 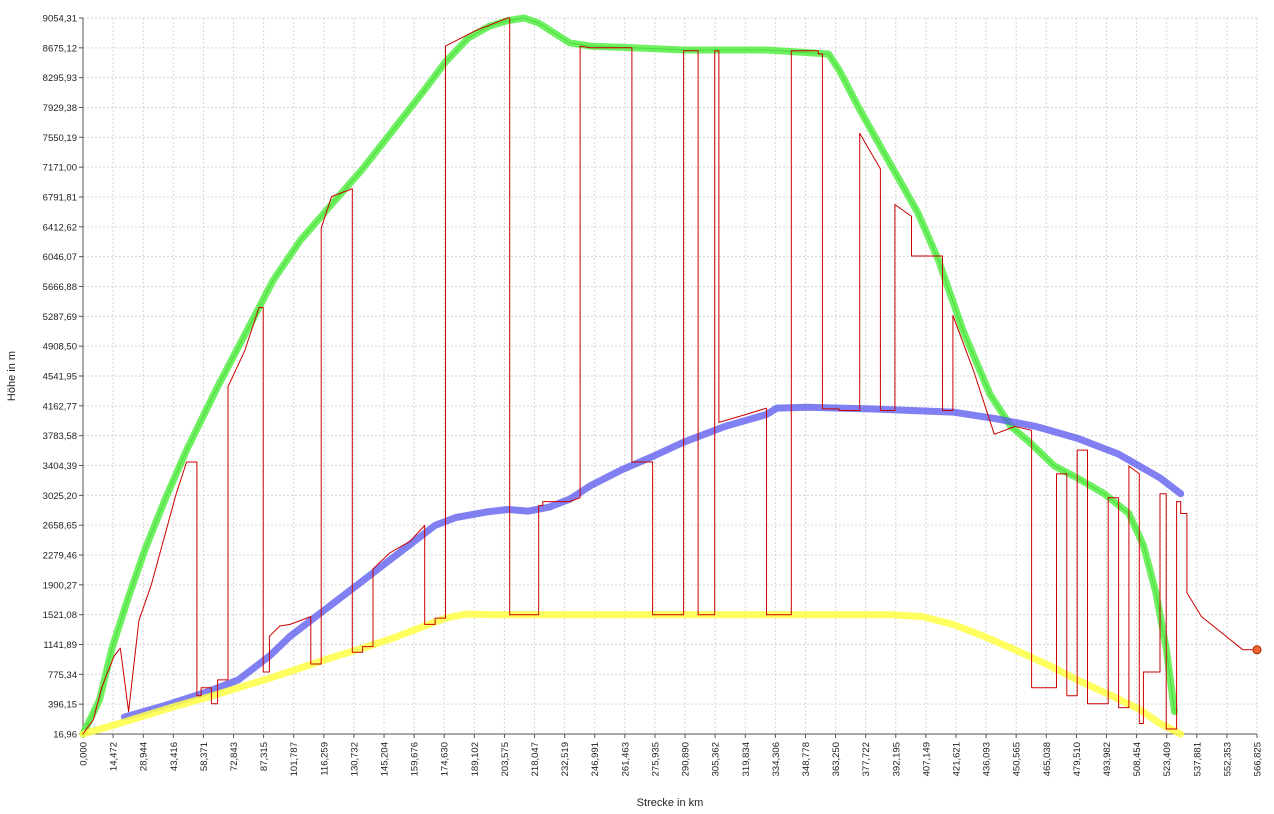 What do you see at coordinates (1077, 759) in the screenshot?
I see `x-tick-label: 479,510` at bounding box center [1077, 759].